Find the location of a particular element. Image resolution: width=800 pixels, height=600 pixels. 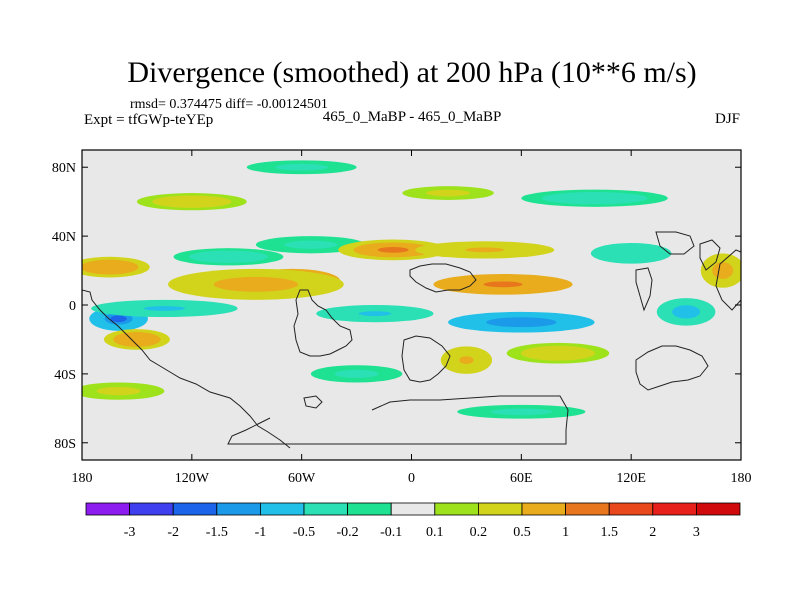

experiment-label: Expt = tfGWp-teYEp is located at coordinates (148, 120).